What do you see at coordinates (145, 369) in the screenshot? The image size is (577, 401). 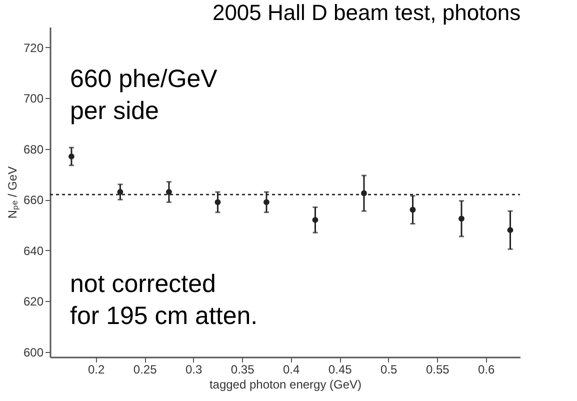 I see `x-tick-label: 0.25` at bounding box center [145, 369].